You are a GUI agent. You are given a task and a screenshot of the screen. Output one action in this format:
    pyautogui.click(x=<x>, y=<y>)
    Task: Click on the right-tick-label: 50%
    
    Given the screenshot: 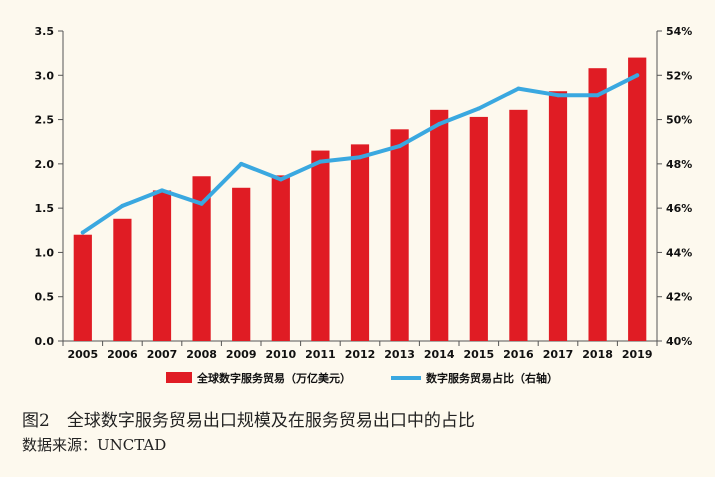 What is the action you would take?
    pyautogui.click(x=679, y=120)
    